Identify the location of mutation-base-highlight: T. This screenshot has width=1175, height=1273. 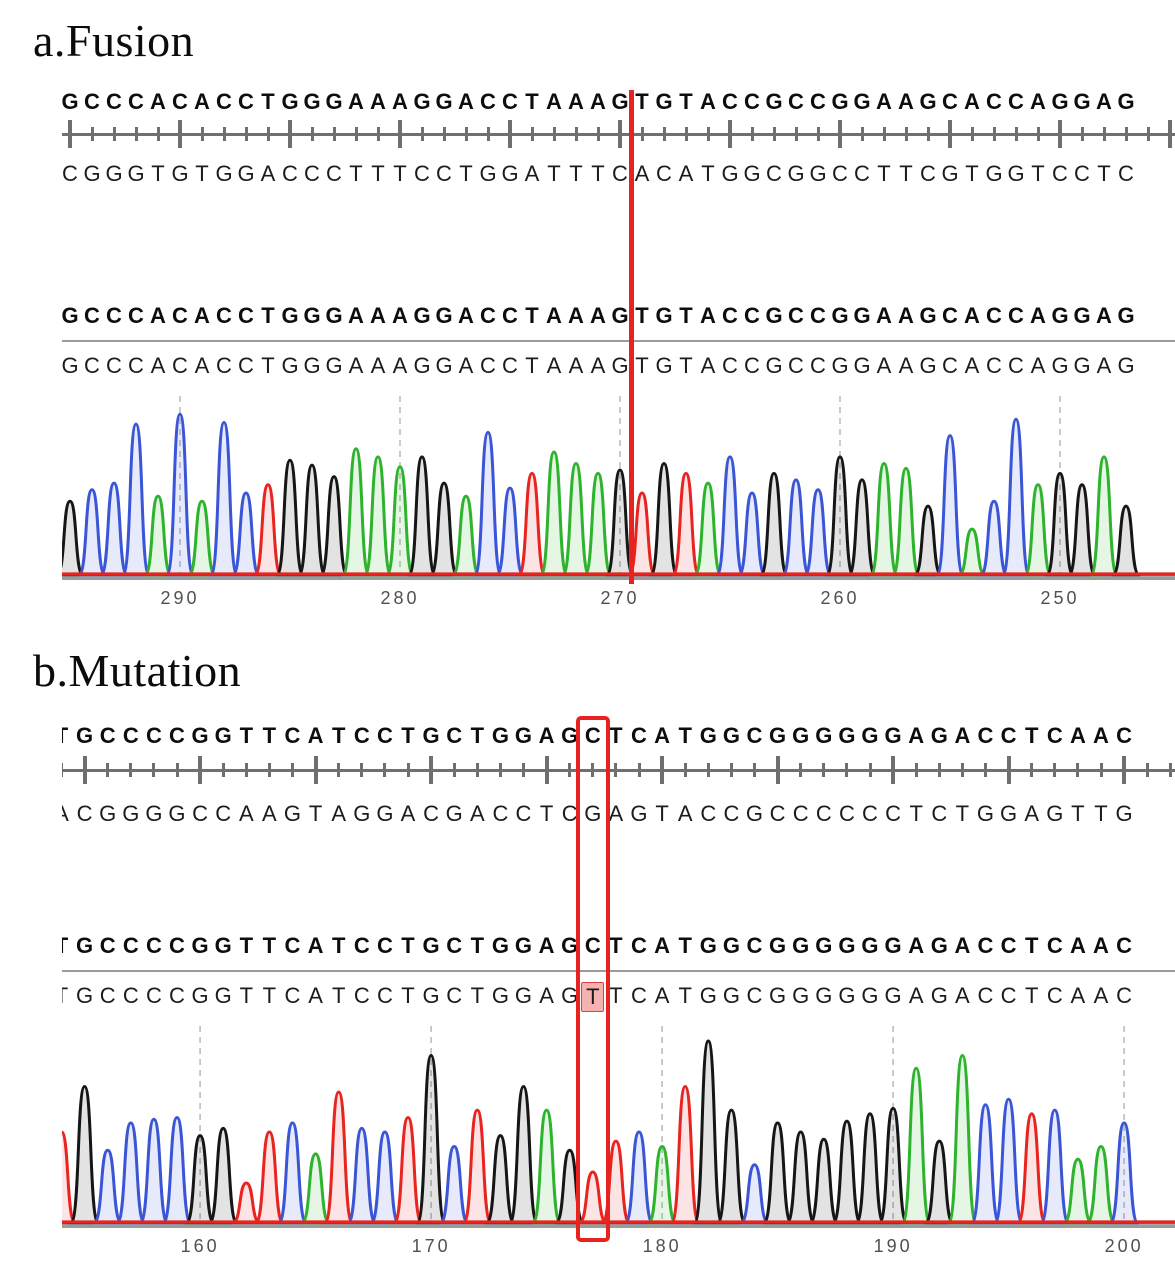
(593, 997).